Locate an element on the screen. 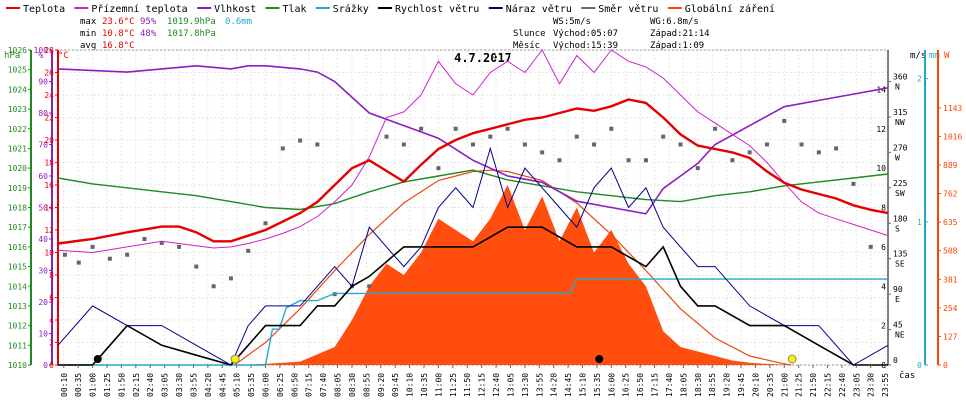  stats-avg-label: avg is located at coordinates (88, 46).